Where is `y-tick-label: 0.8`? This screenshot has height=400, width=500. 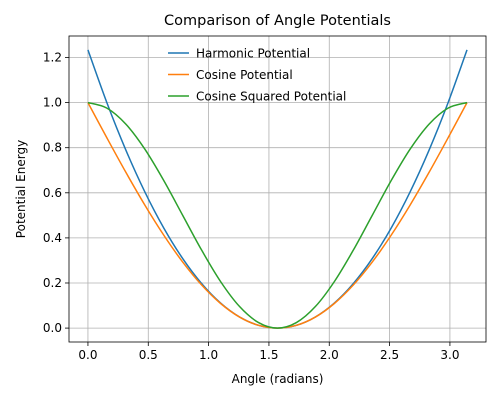
y-tick-label: 0.8 is located at coordinates (52, 148).